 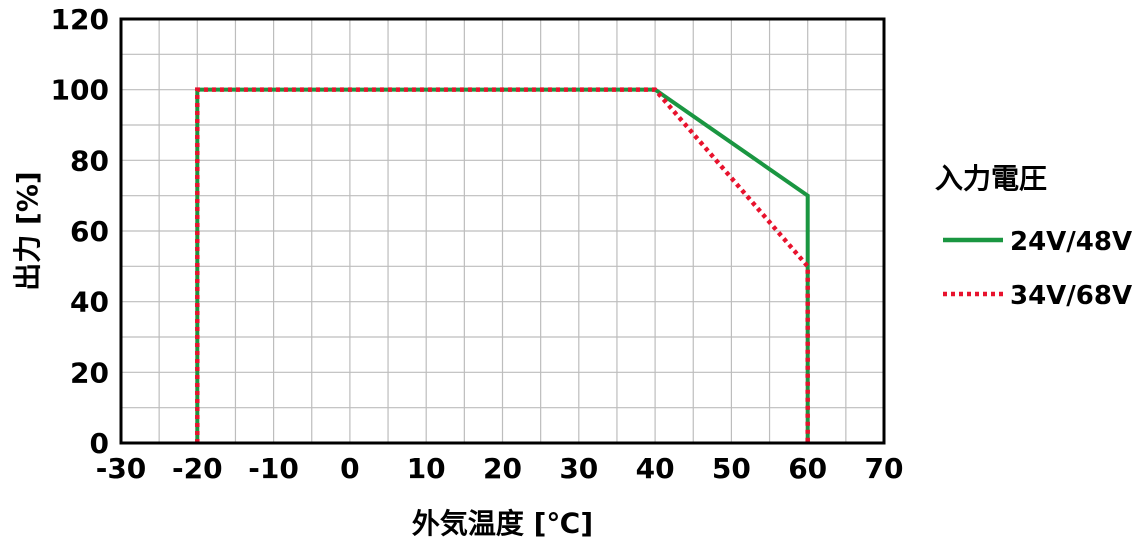 I want to click on y-tick-label: 40, so click(x=89, y=302).